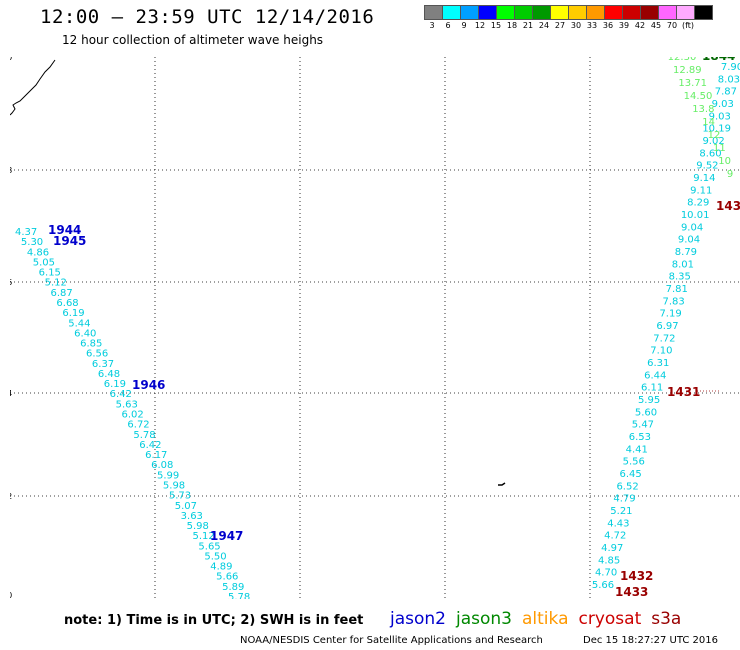 This screenshot has width=740, height=650. Describe the element at coordinates (724, 161) in the screenshot. I see `swh-value: 10` at that location.